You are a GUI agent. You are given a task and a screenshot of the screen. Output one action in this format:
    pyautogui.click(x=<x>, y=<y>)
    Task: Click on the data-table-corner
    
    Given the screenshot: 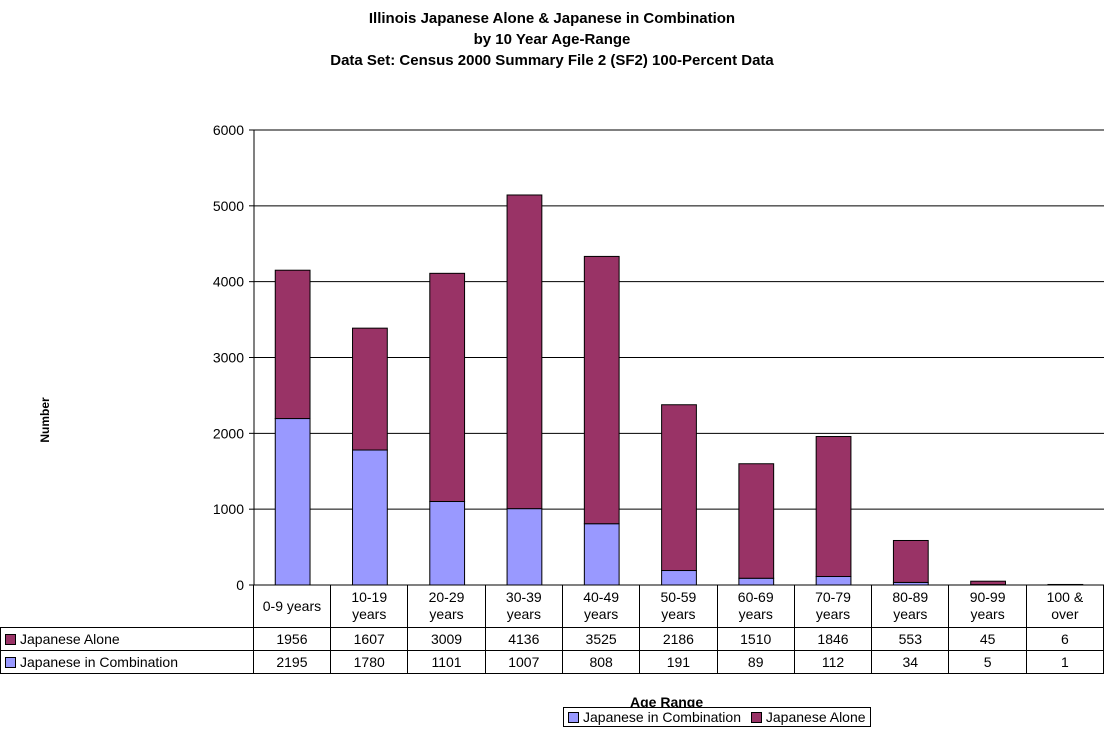 What is the action you would take?
    pyautogui.click(x=127, y=606)
    